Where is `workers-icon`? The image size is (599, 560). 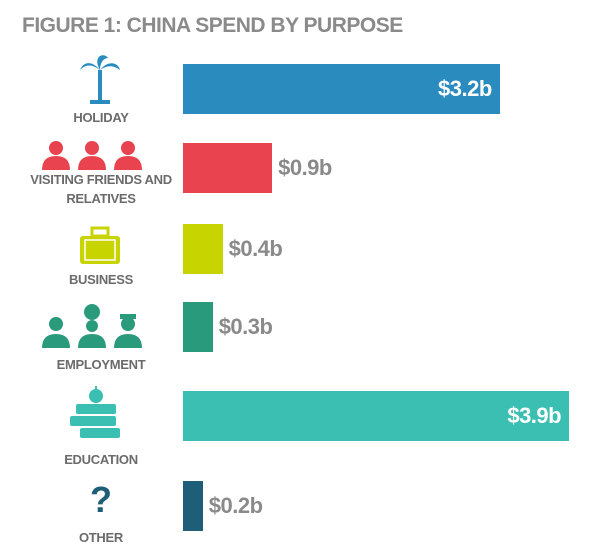
workers-icon is located at coordinates (92, 326).